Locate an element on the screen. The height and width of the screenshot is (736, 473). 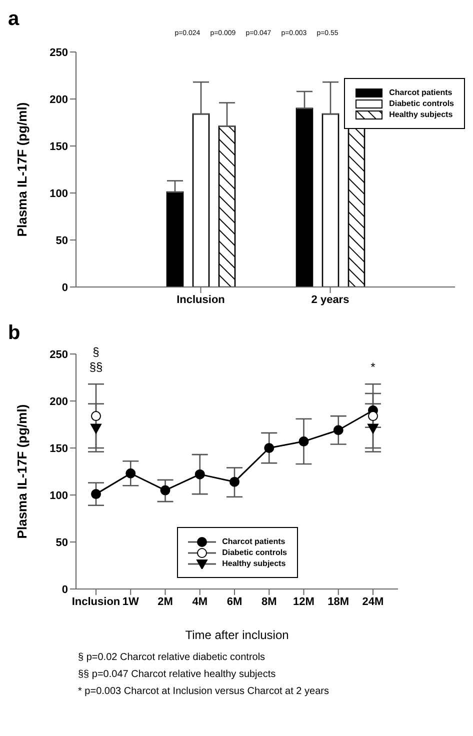
x-tick-label: 6M is located at coordinates (234, 602).